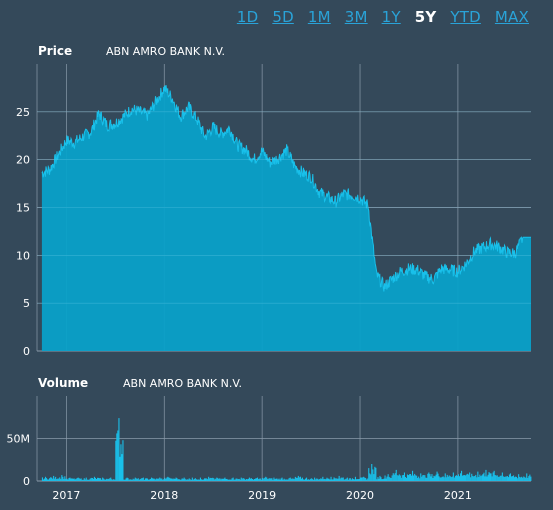  I want to click on range-1m: 1M, so click(319, 17).